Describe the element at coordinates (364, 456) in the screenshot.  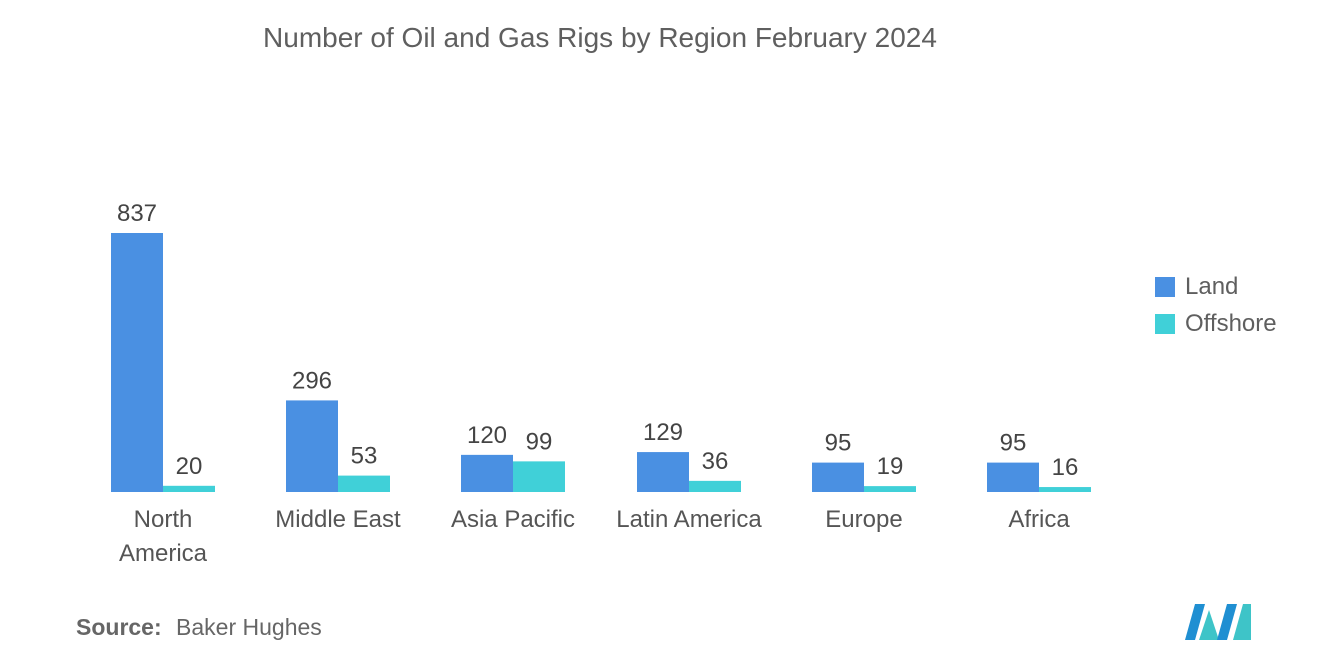
I see `data-label-offshore: 53` at that location.